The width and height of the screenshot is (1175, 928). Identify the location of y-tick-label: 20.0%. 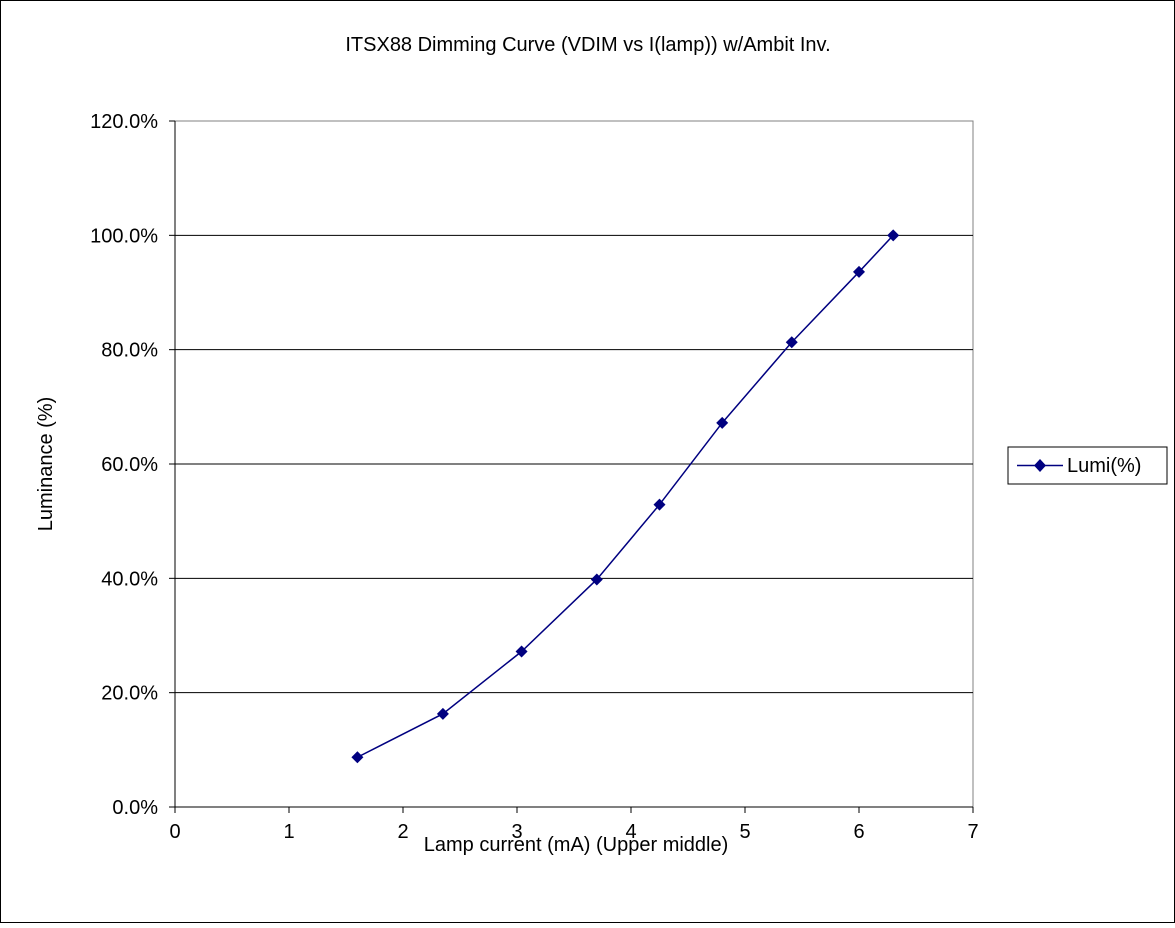
(129, 694).